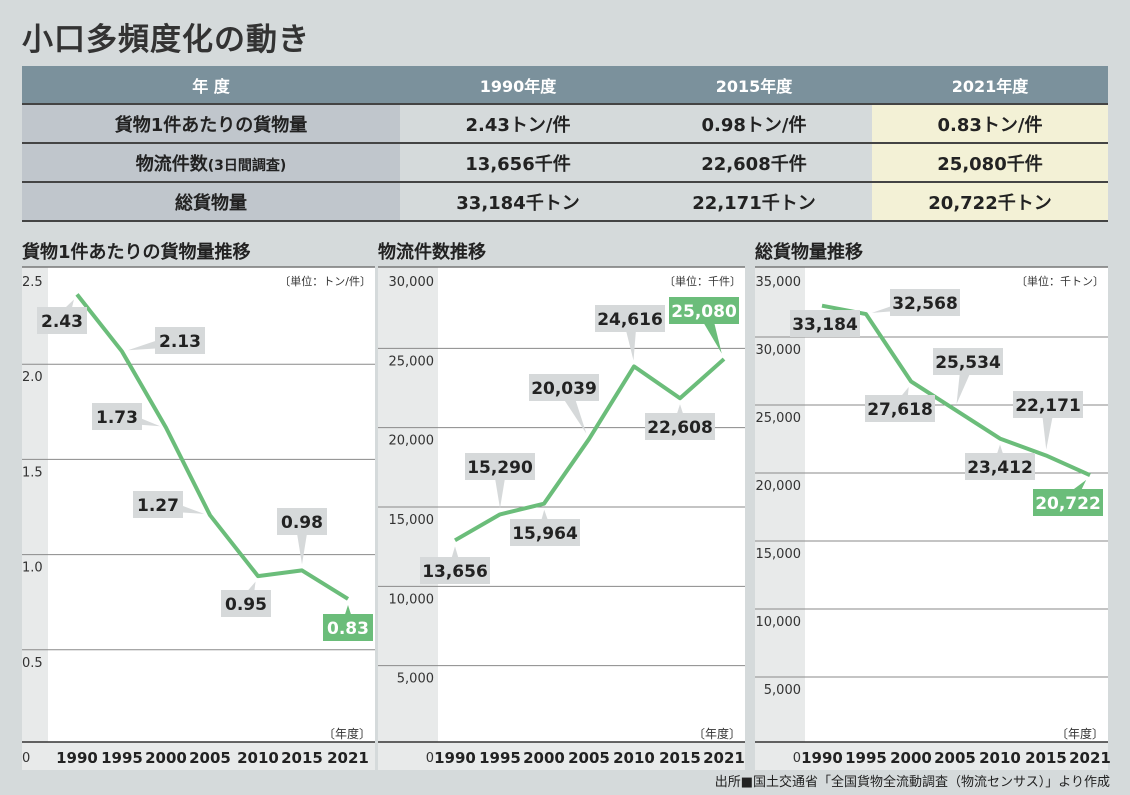 Image resolution: width=1130 pixels, height=795 pixels. What do you see at coordinates (1060, 281) in the screenshot?
I see `unit-label: 〔単位：千トン〕` at bounding box center [1060, 281].